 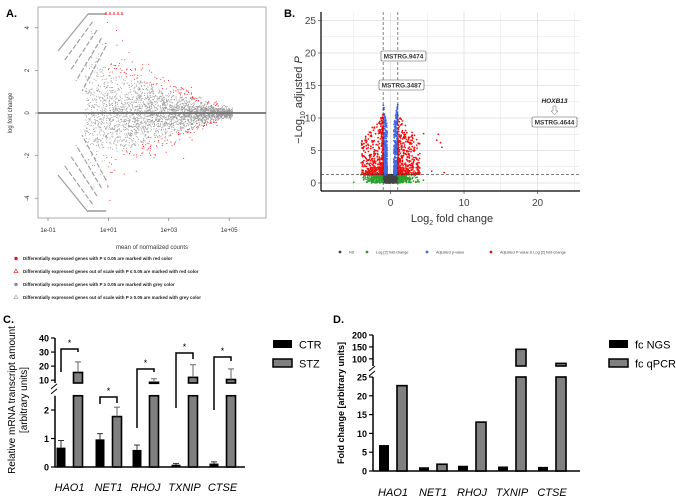 I want to click on ma-xtick-label: 1e+01, so click(x=109, y=231).